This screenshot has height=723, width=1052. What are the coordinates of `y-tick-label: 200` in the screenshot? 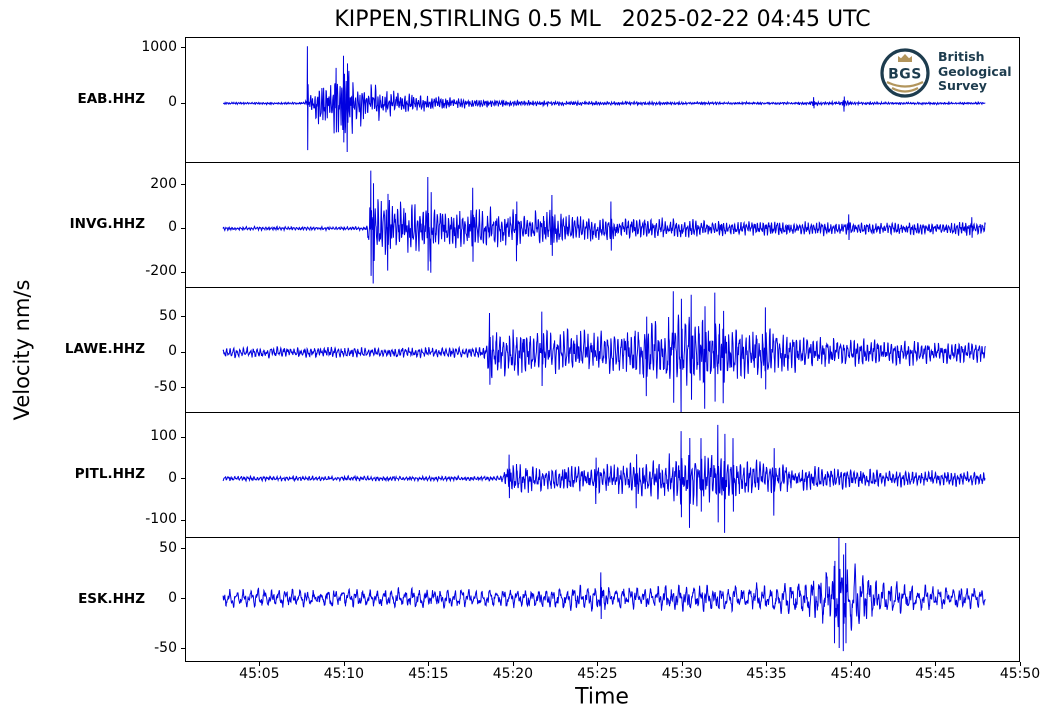 It's located at (163, 184).